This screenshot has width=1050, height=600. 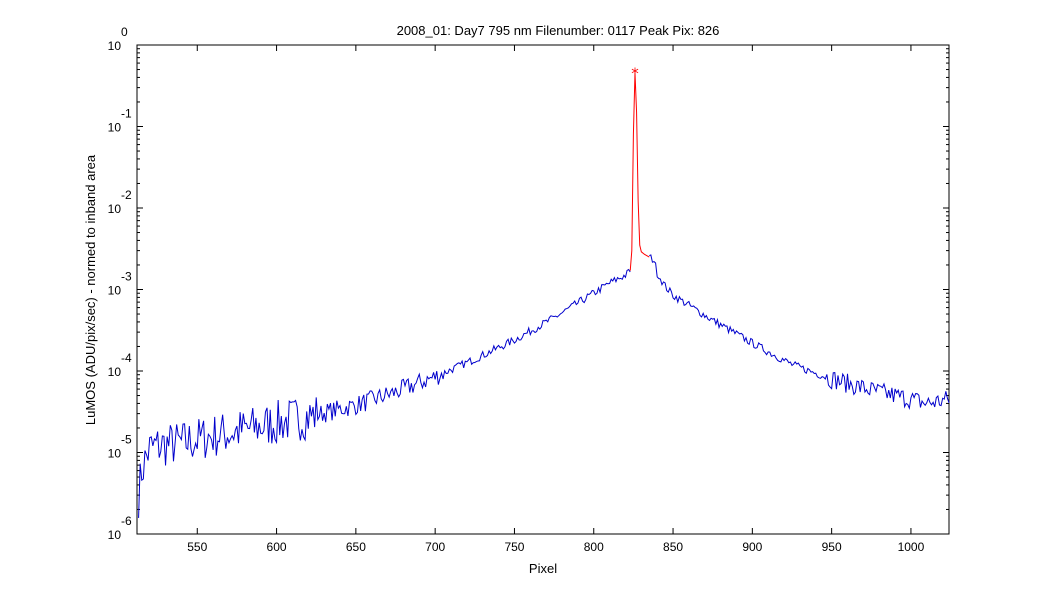 I want to click on x-axis-label: Pixel, so click(x=543, y=568).